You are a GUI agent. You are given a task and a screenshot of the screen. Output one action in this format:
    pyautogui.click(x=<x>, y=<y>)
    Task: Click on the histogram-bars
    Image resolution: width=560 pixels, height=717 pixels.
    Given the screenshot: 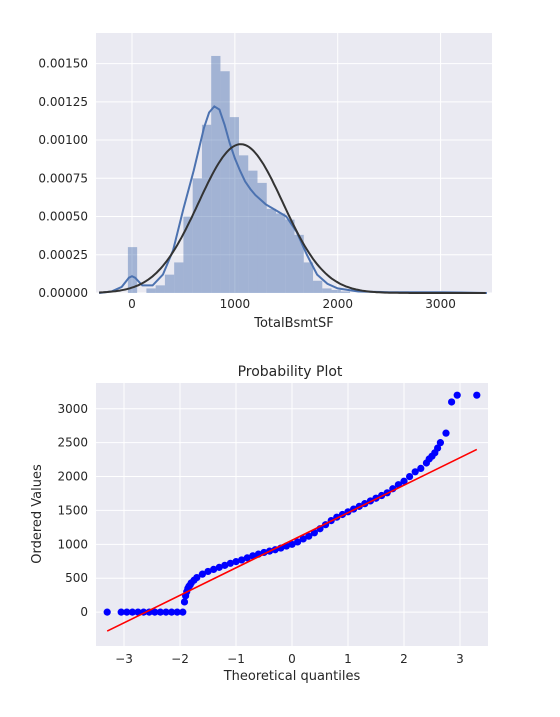 What is the action you would take?
    pyautogui.click(x=239, y=174)
    